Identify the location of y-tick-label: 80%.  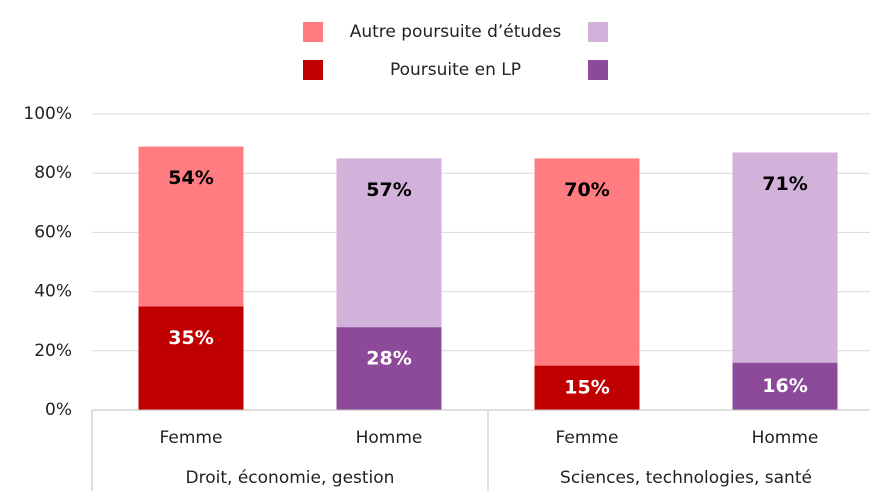
(53, 173).